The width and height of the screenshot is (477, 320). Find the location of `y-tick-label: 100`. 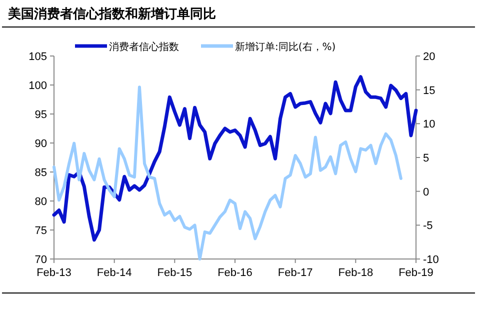

y-tick-label: 100 is located at coordinates (37, 86).